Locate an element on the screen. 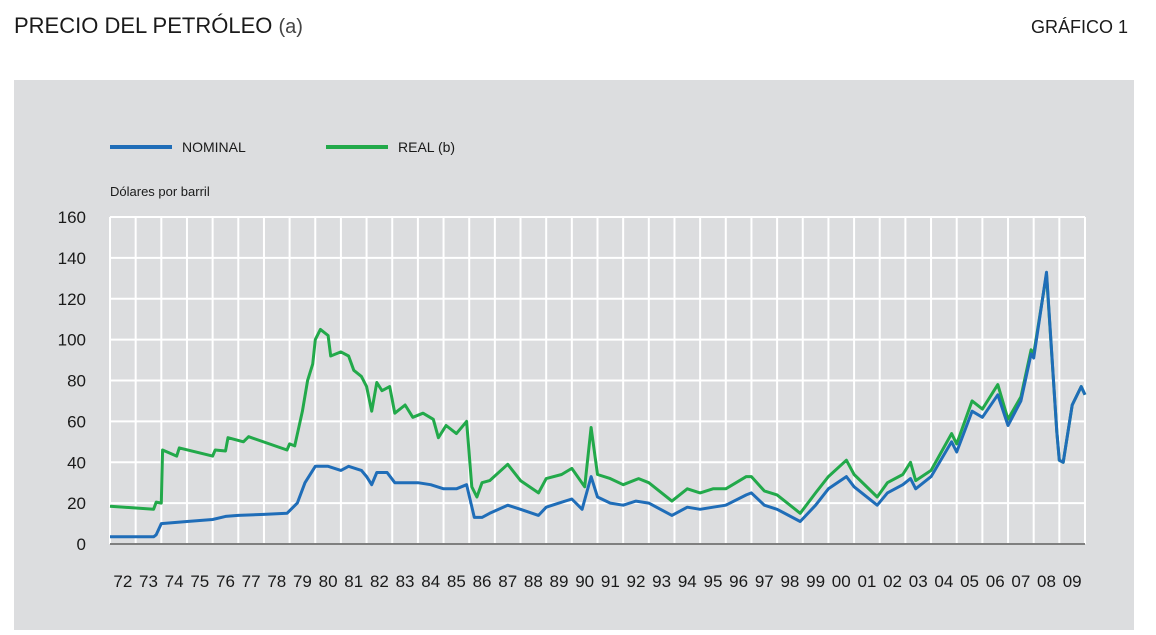  x-tick-label: 00 is located at coordinates (841, 581).